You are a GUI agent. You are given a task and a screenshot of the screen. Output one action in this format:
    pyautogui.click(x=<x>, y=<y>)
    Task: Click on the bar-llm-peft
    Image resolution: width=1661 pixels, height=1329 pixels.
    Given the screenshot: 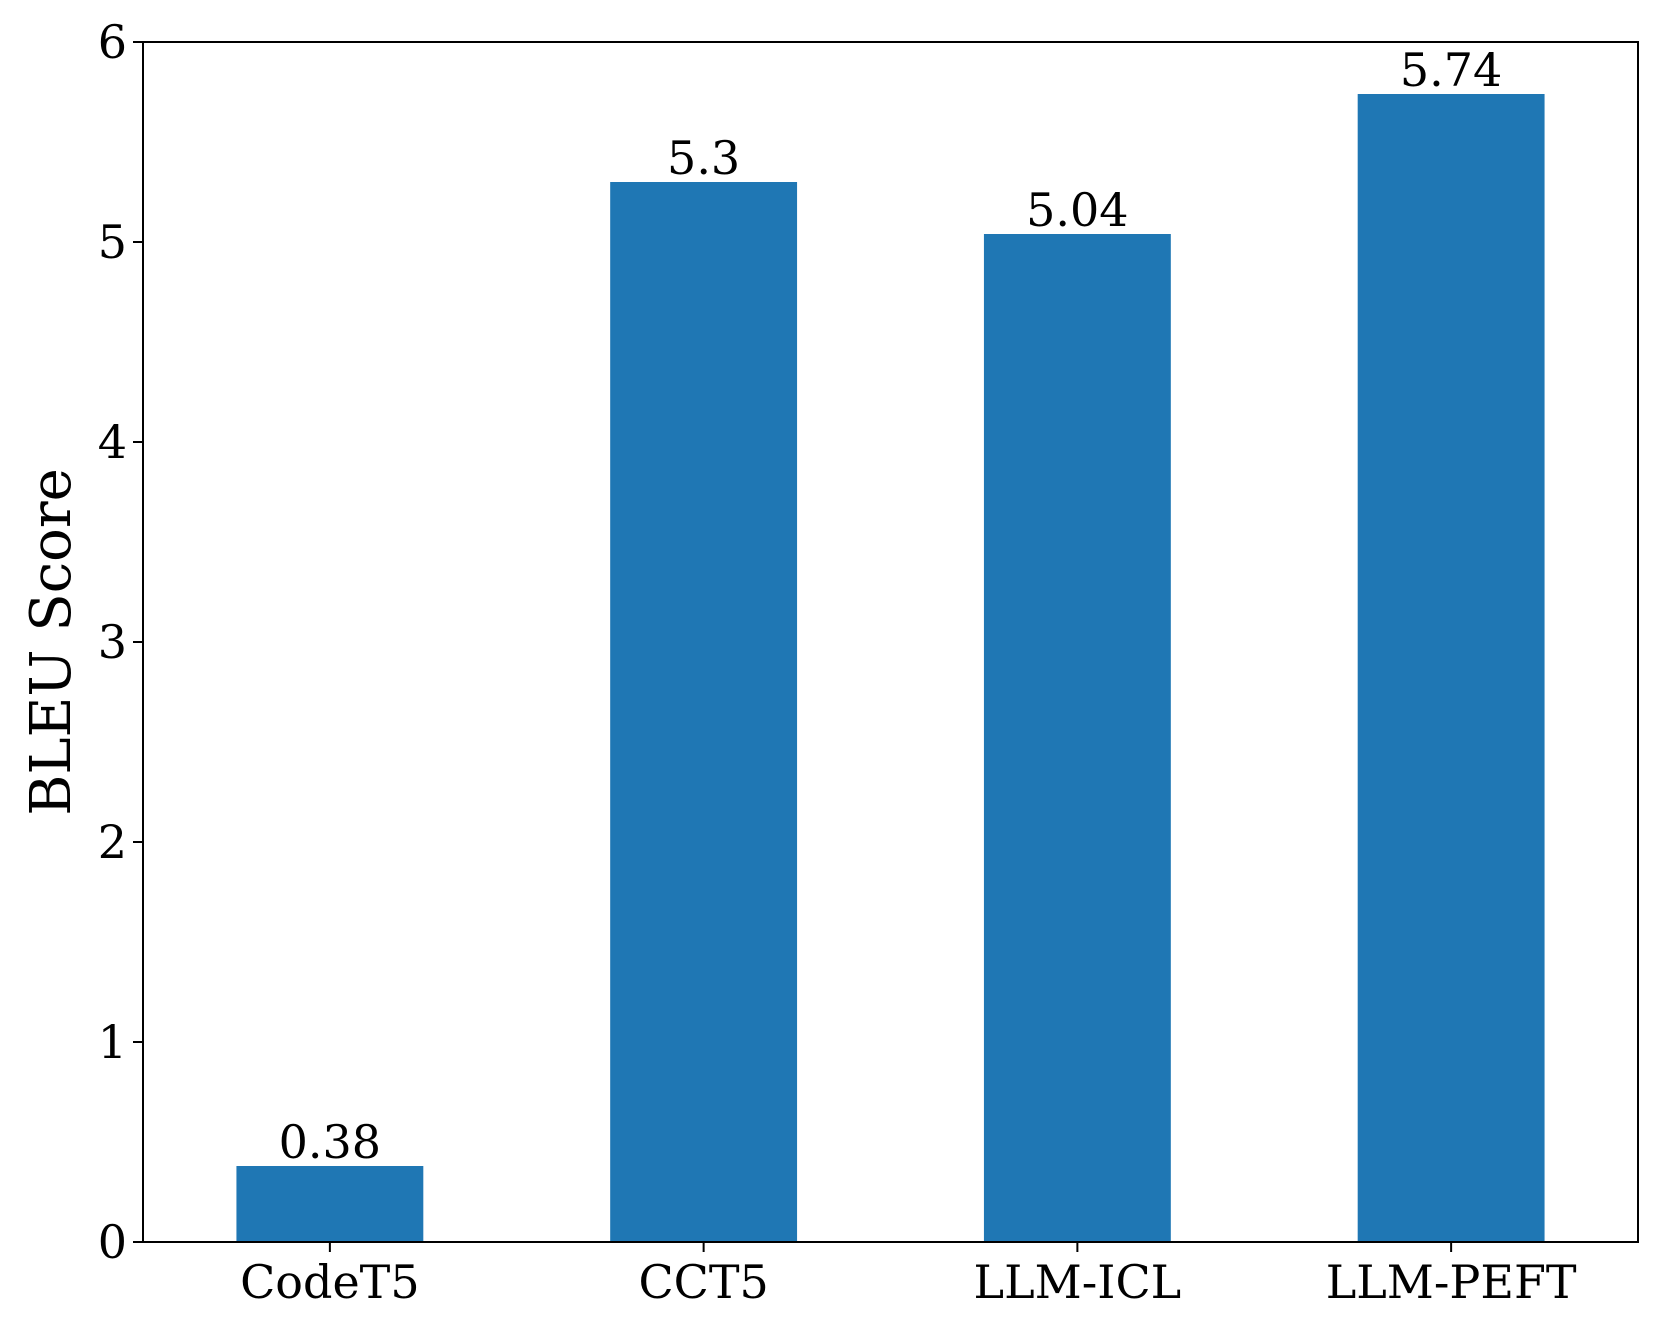 What is the action you would take?
    pyautogui.click(x=1451, y=668)
    